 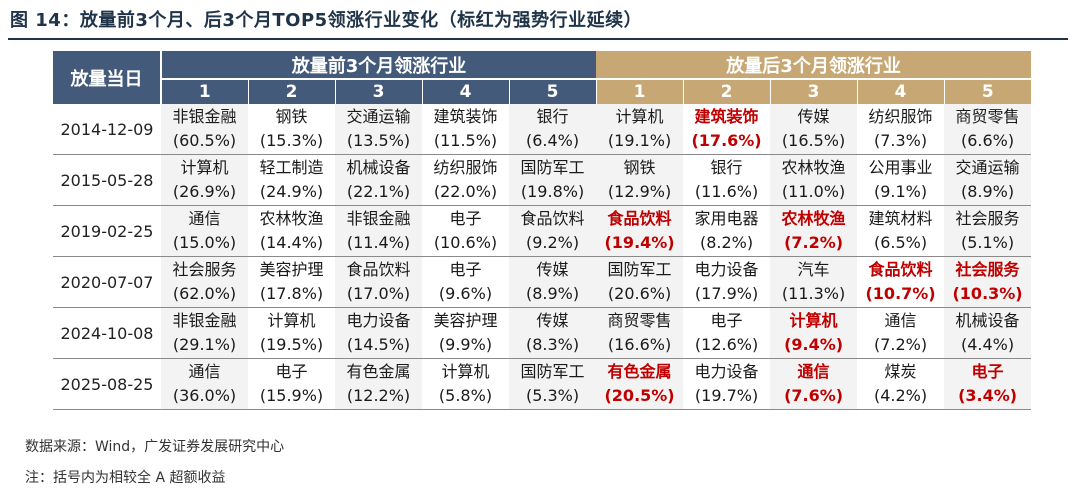 I want to click on after-sector-cell: 电力设备 (19.7%), so click(x=727, y=384).